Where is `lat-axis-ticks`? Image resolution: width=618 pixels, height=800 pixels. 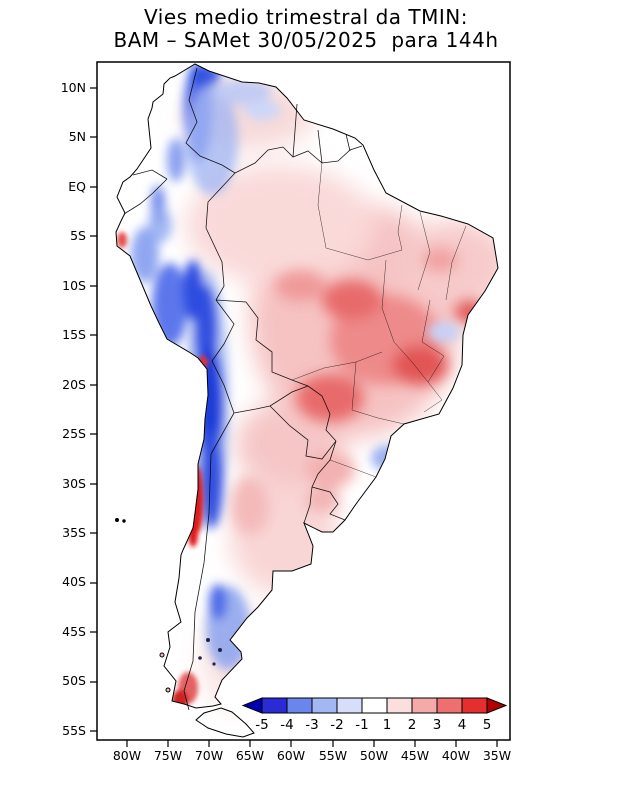
lat-axis-ticks is located at coordinates (93, 409).